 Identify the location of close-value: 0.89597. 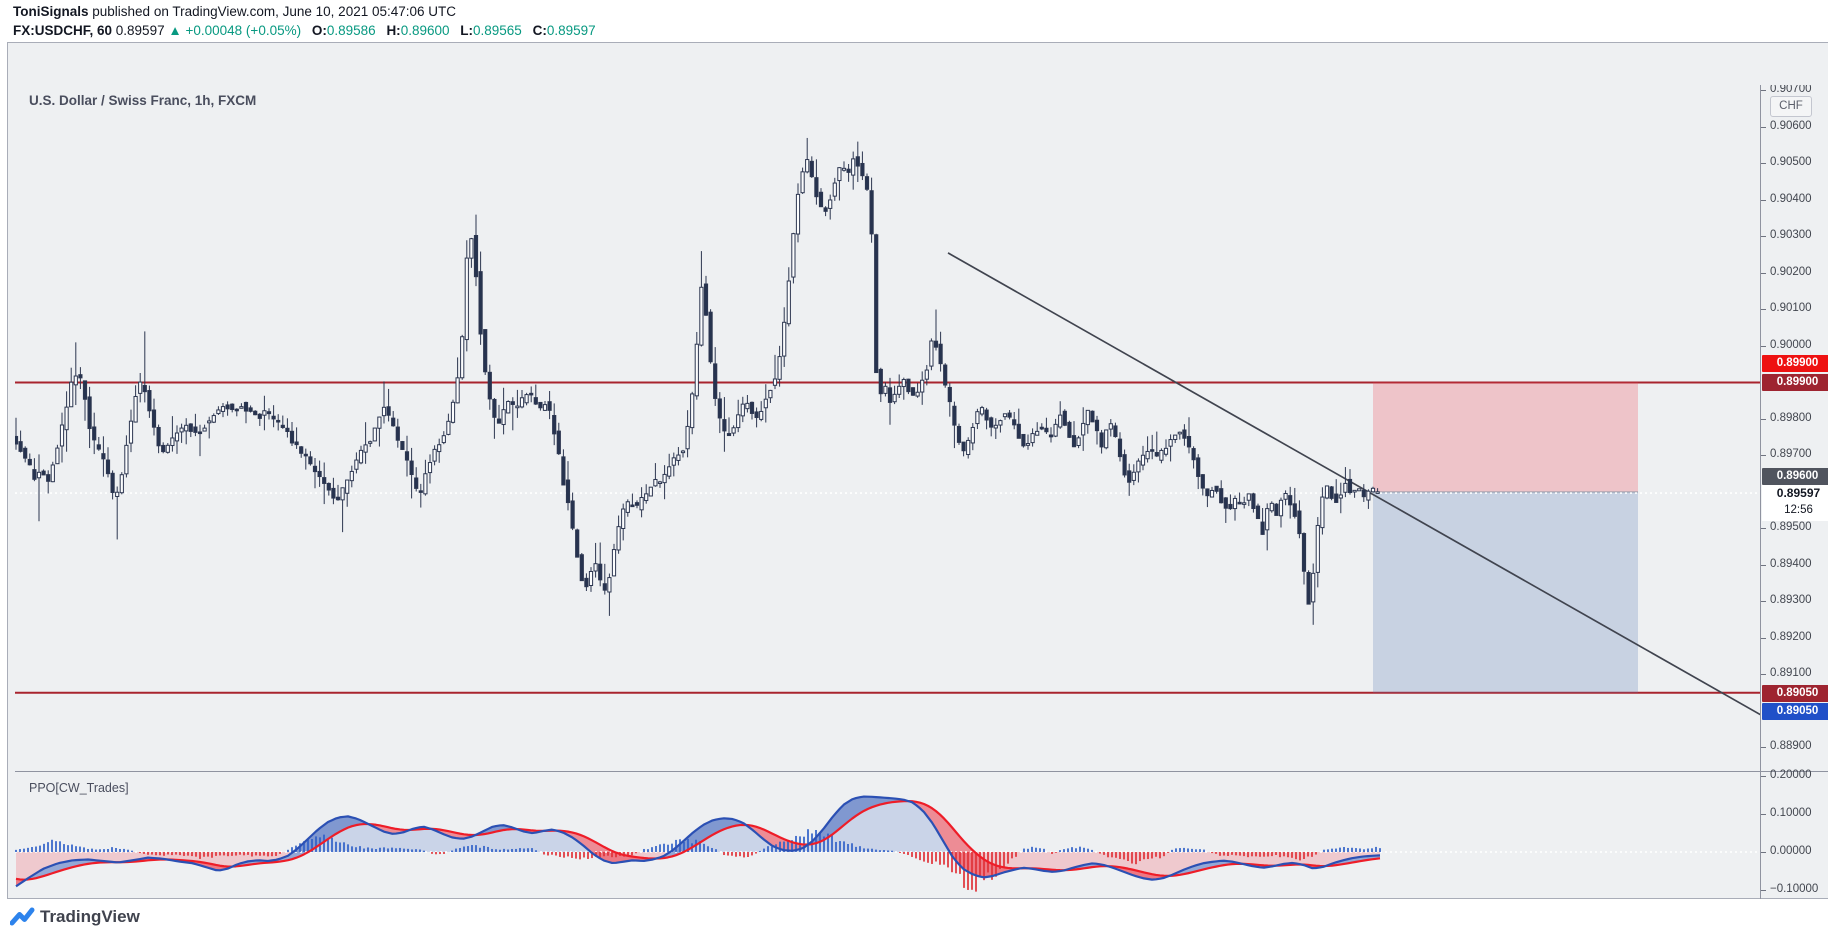
(571, 30).